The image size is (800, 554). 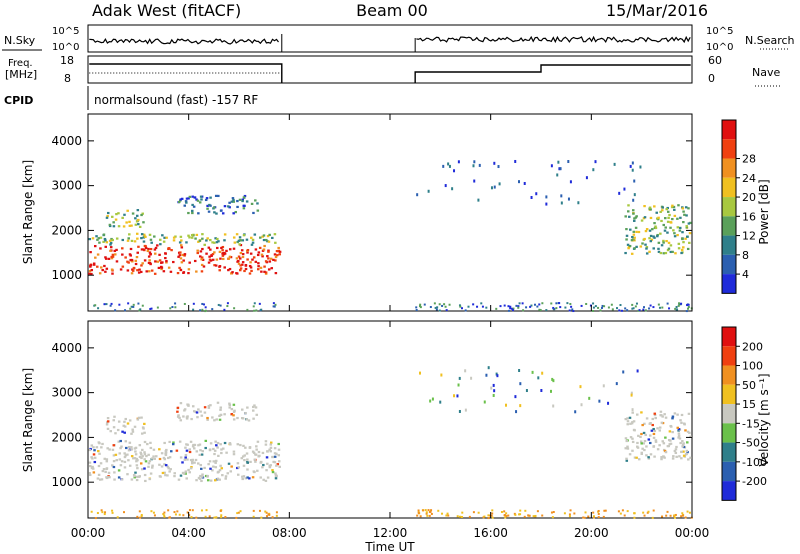 What do you see at coordinates (392, 10) in the screenshot?
I see `beam-title: Beam 00` at bounding box center [392, 10].